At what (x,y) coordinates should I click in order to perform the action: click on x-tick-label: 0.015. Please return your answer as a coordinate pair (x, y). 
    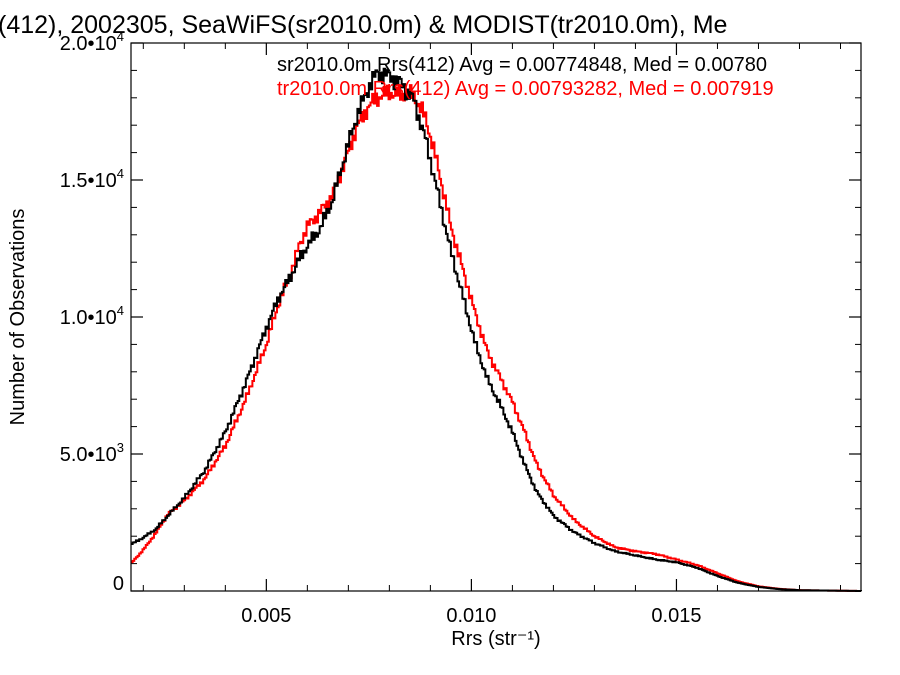
    Looking at the image, I should click on (676, 616).